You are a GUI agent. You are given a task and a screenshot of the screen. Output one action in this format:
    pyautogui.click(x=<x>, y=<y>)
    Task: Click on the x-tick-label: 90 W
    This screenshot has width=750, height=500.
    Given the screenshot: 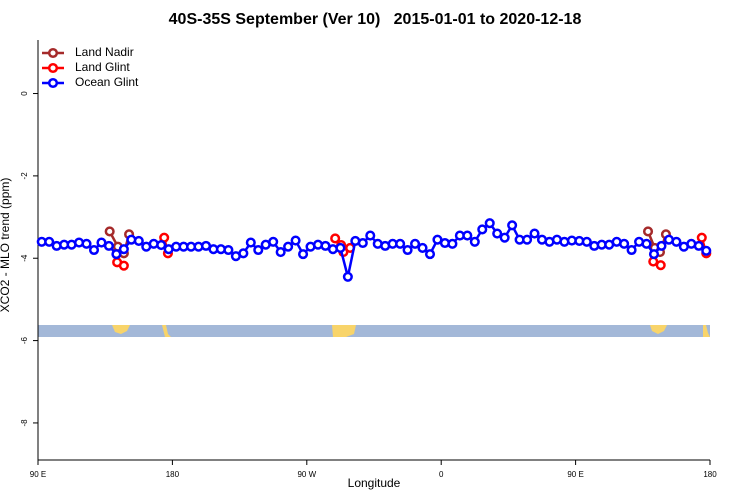 What is the action you would take?
    pyautogui.click(x=306, y=474)
    